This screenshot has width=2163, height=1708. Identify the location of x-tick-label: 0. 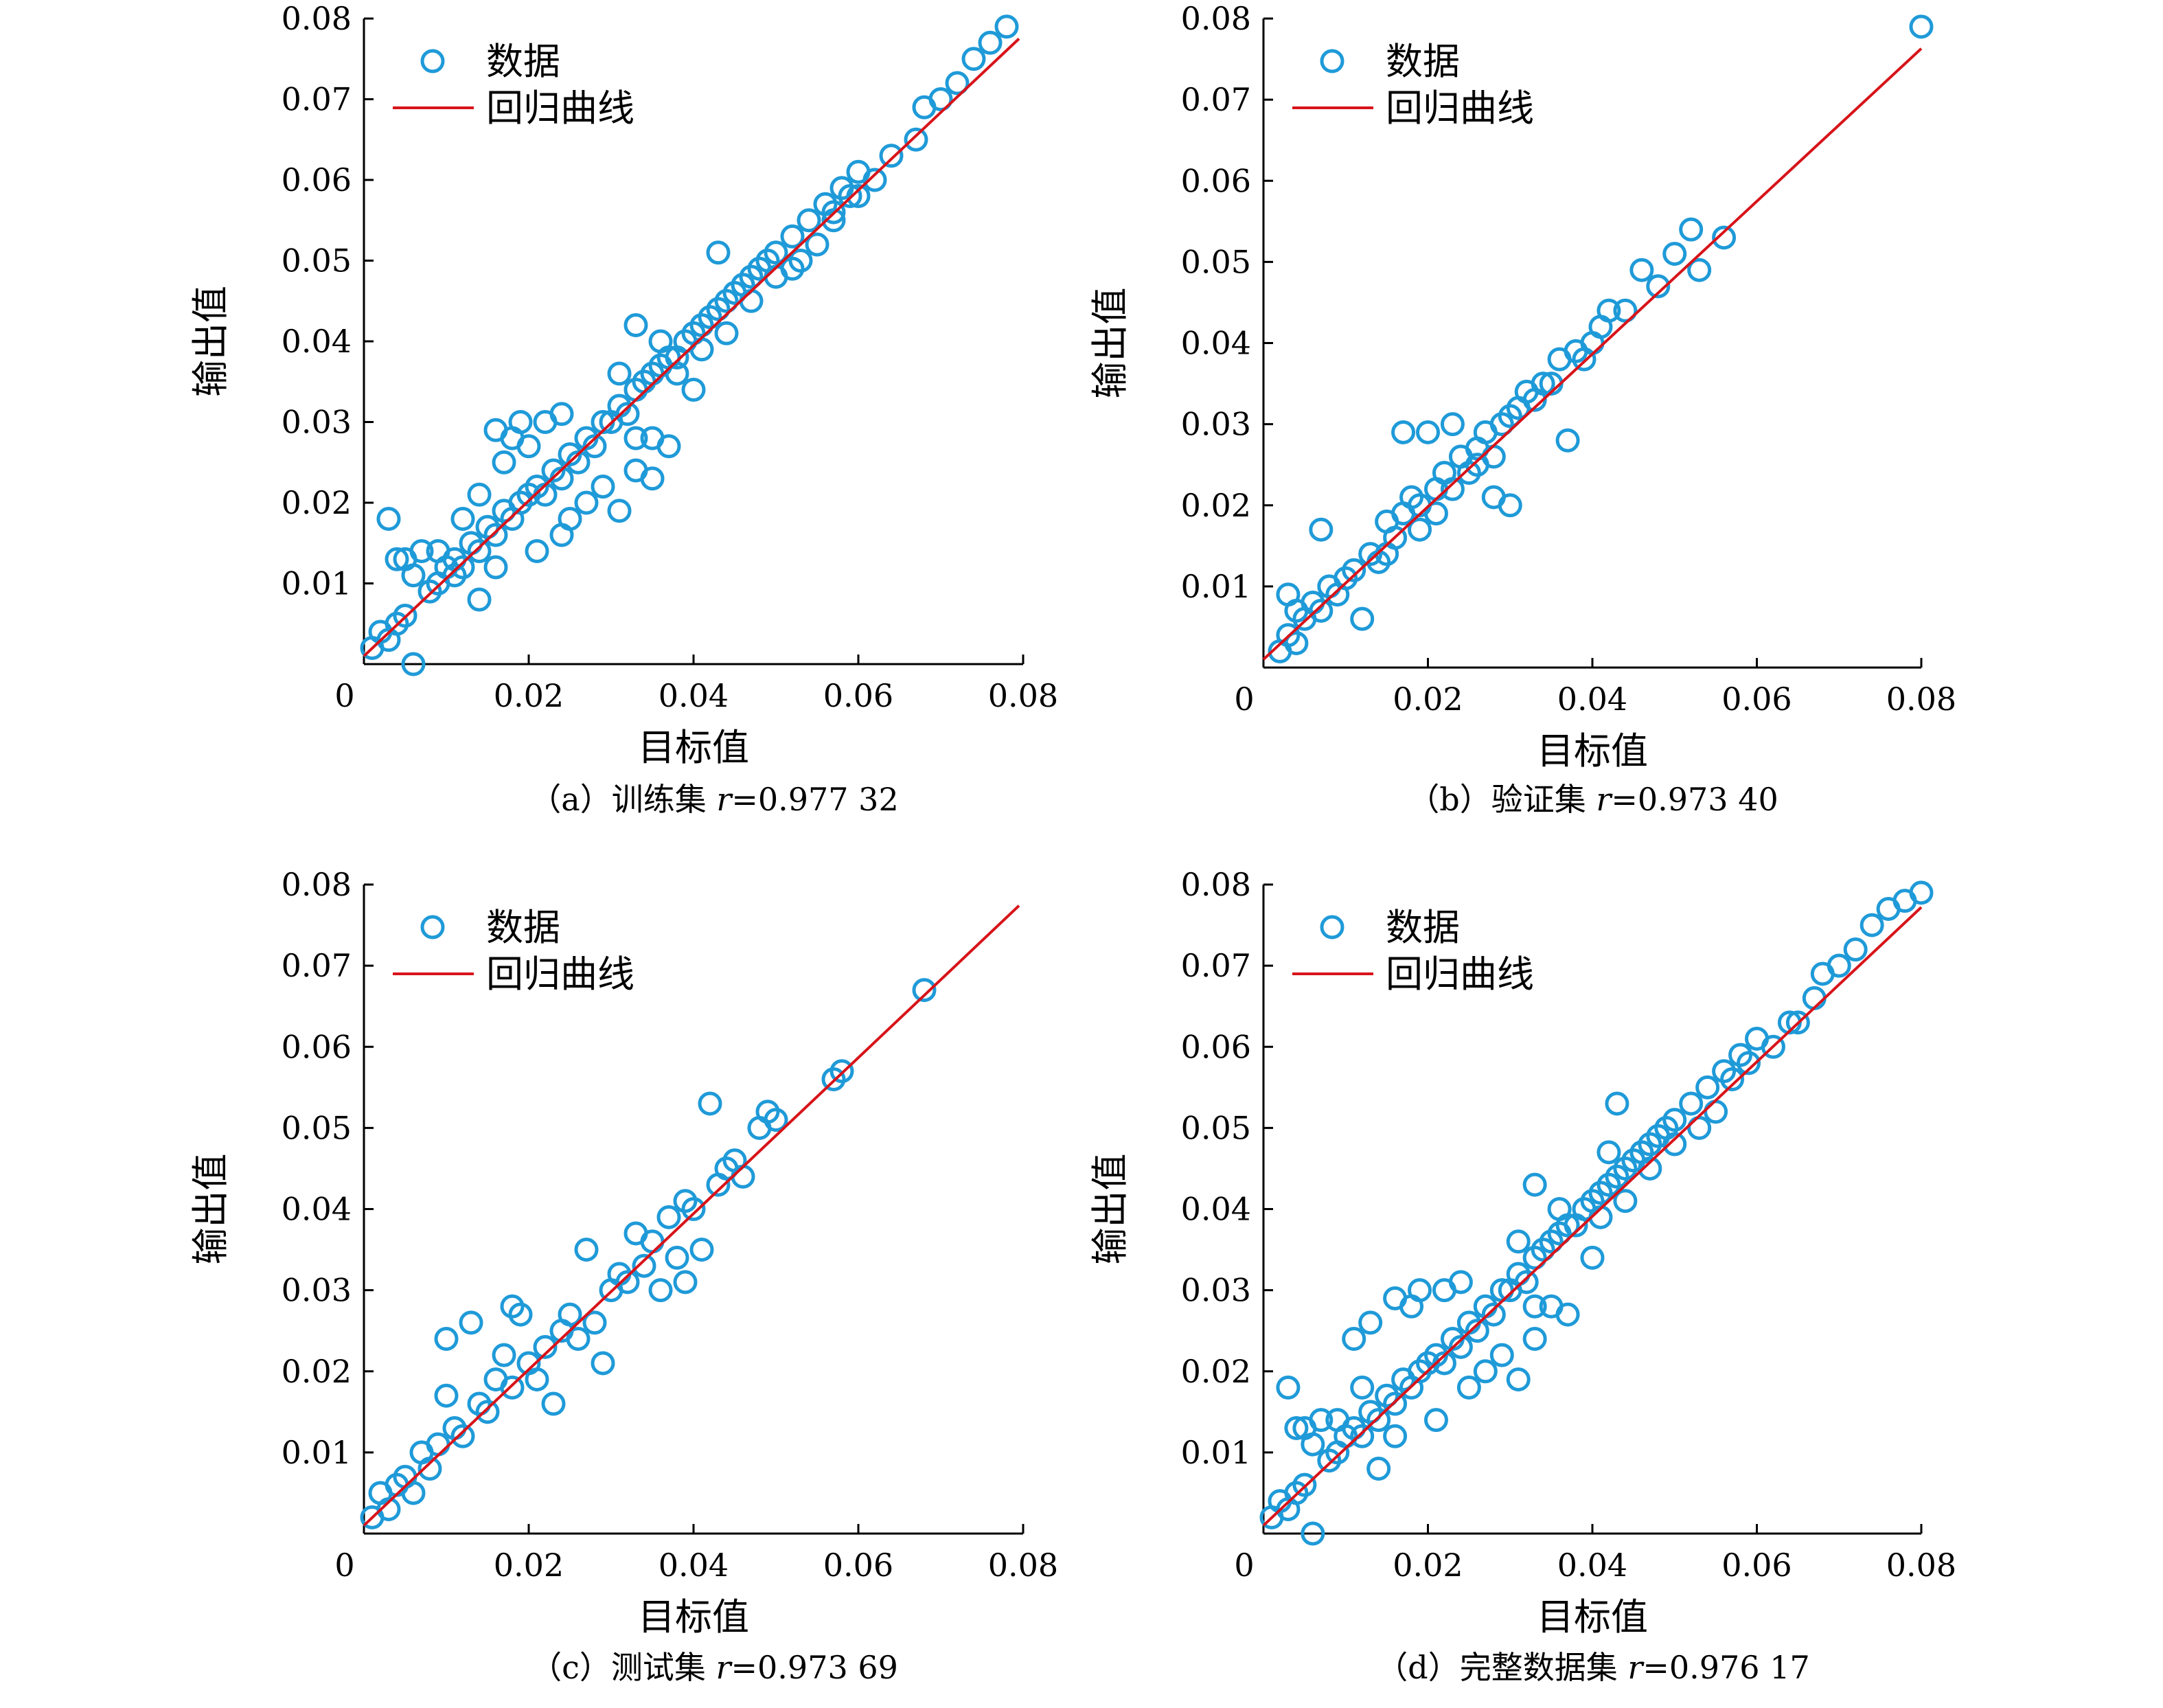
(1244, 1566).